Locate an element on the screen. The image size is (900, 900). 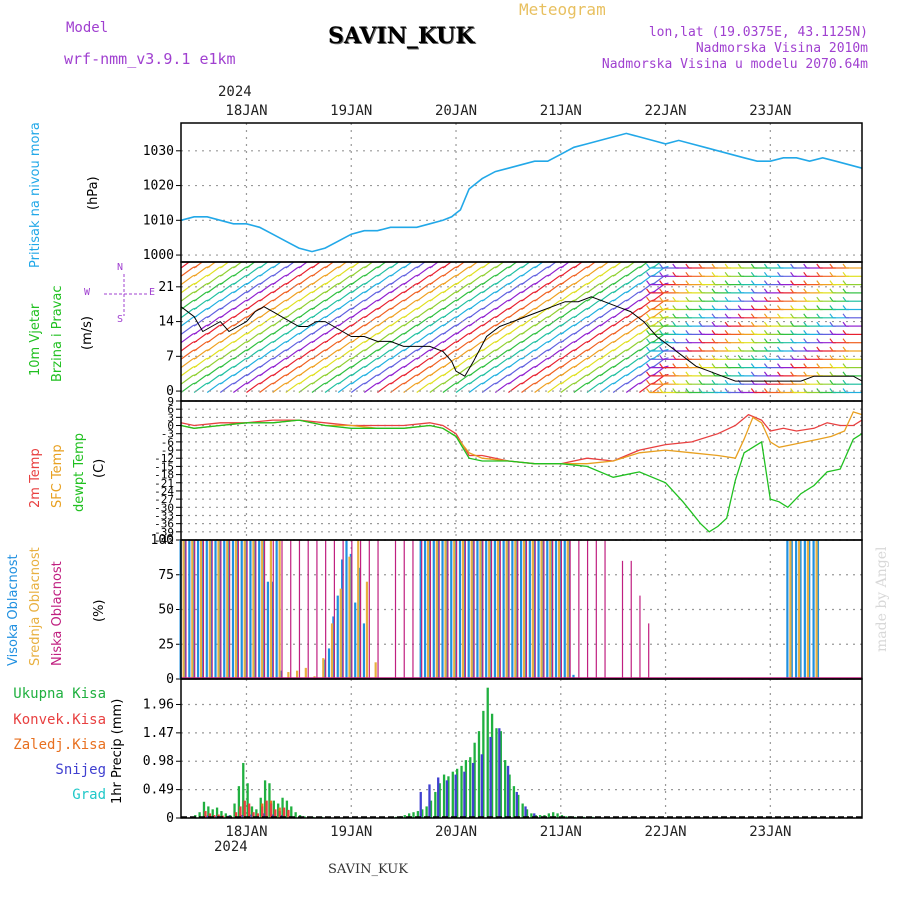
station-title: SAVIN_KUK is located at coordinates (401, 36).